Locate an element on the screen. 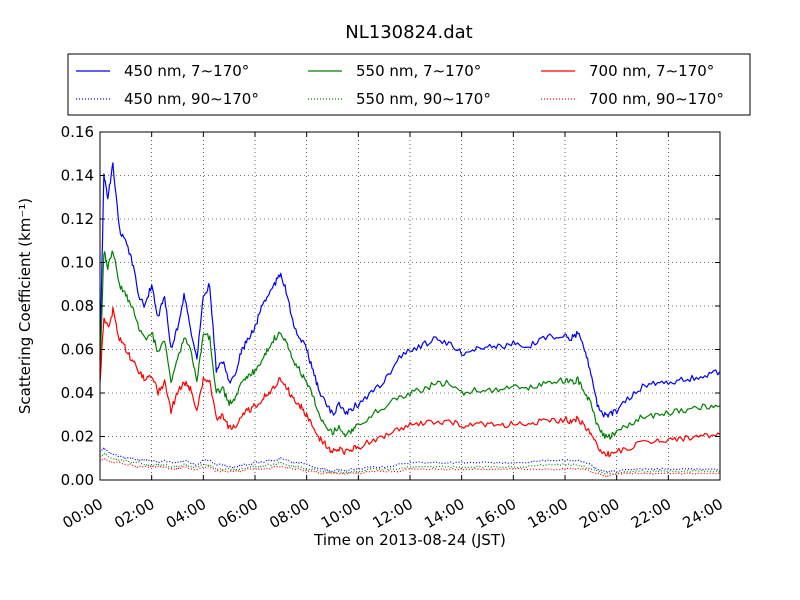  x-tick-label: 14:00 is located at coordinates (444, 513).